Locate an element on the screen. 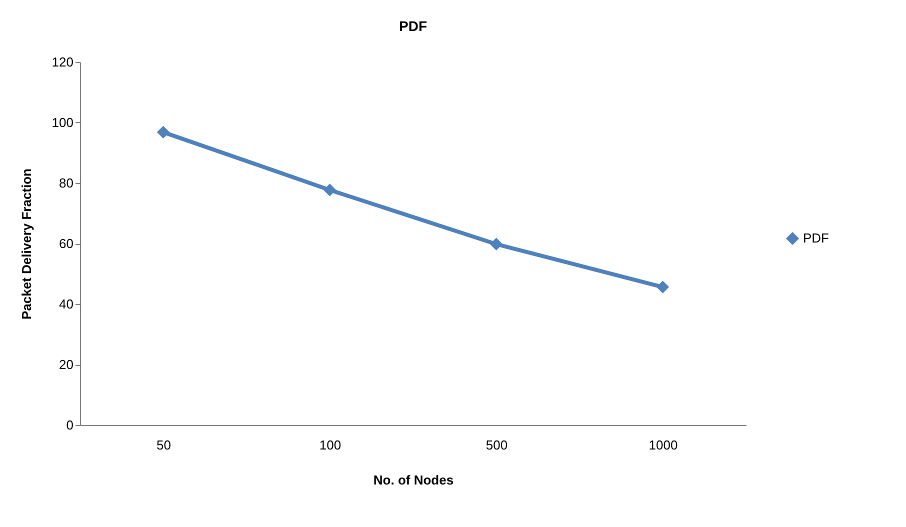  x-tick-label: 500 is located at coordinates (497, 445).